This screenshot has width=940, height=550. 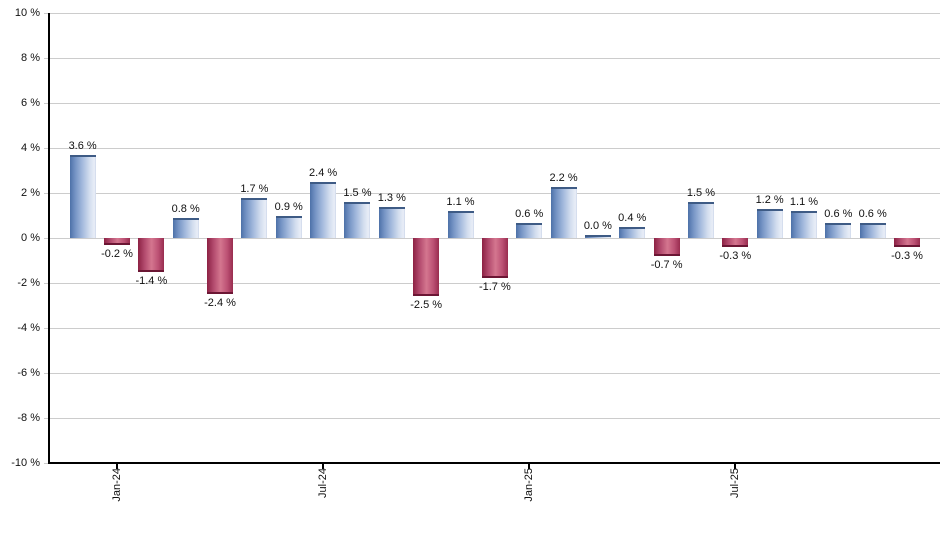 What do you see at coordinates (82, 146) in the screenshot?
I see `bar-value-label-dec-23: 3.6 %` at bounding box center [82, 146].